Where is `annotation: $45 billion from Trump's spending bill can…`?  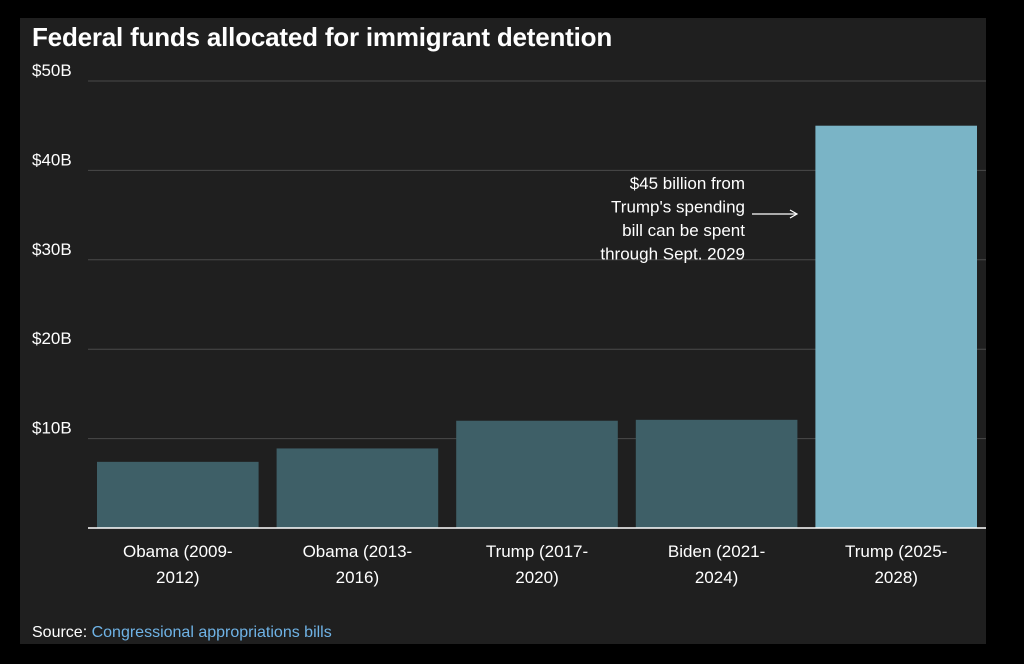 annotation: $45 billion from Trump's spending bill can… is located at coordinates (699, 219).